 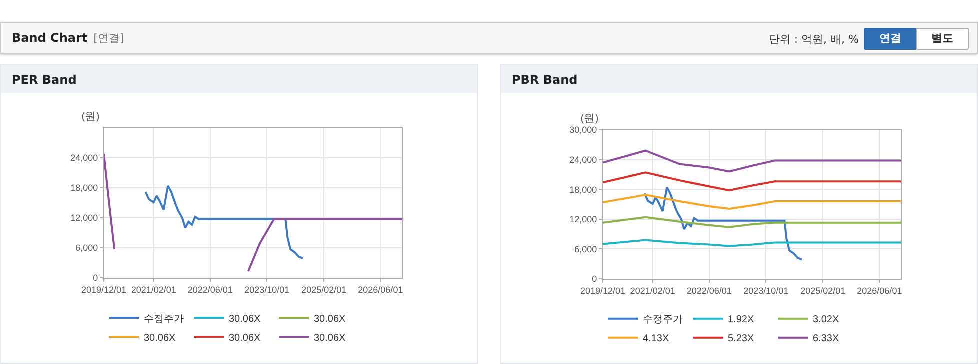 I want to click on text: 별도, so click(x=942, y=39).